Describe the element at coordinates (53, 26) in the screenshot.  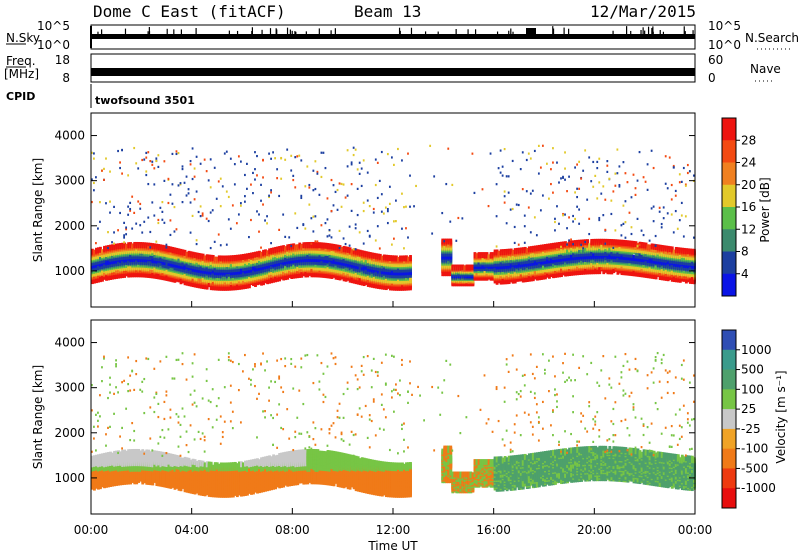
I see `nsky-tick-high: 10^5` at that location.